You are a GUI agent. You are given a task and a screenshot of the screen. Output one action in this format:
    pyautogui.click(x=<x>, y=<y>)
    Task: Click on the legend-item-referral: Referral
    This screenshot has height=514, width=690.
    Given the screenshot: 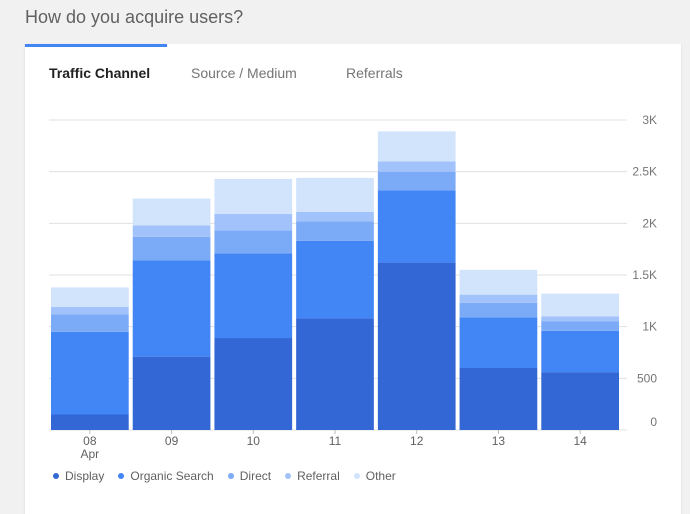 What is the action you would take?
    pyautogui.click(x=312, y=476)
    